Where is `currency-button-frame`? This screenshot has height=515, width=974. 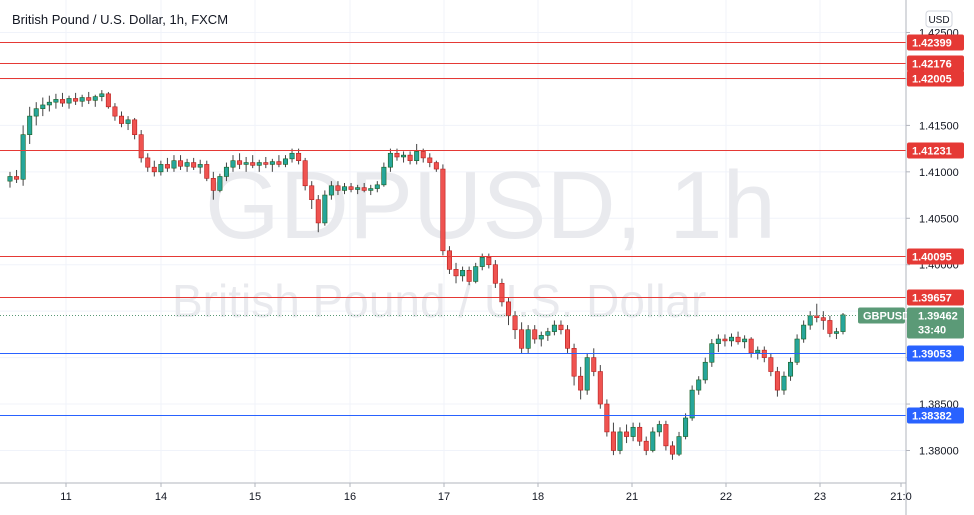 currency-button-frame is located at coordinates (939, 19).